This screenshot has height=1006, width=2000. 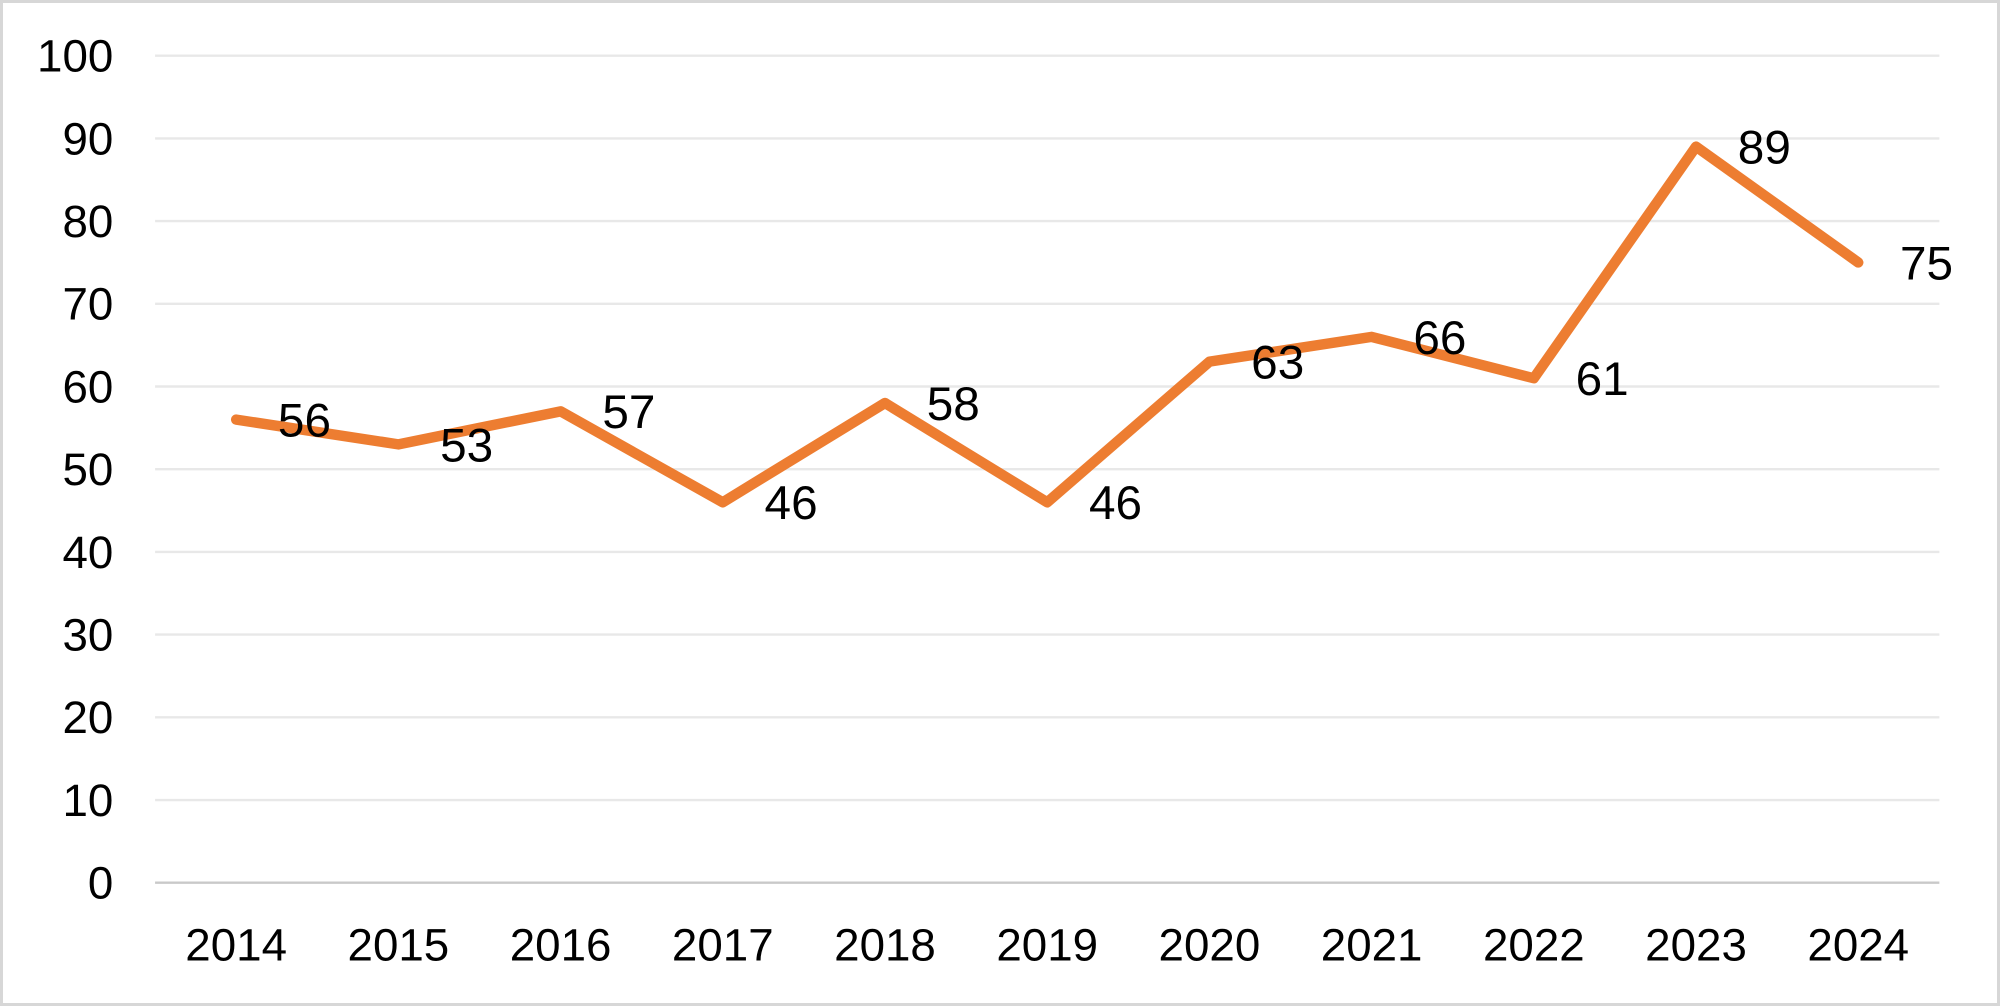 What do you see at coordinates (87, 717) in the screenshot?
I see `y-axis-tick-label: 20` at bounding box center [87, 717].